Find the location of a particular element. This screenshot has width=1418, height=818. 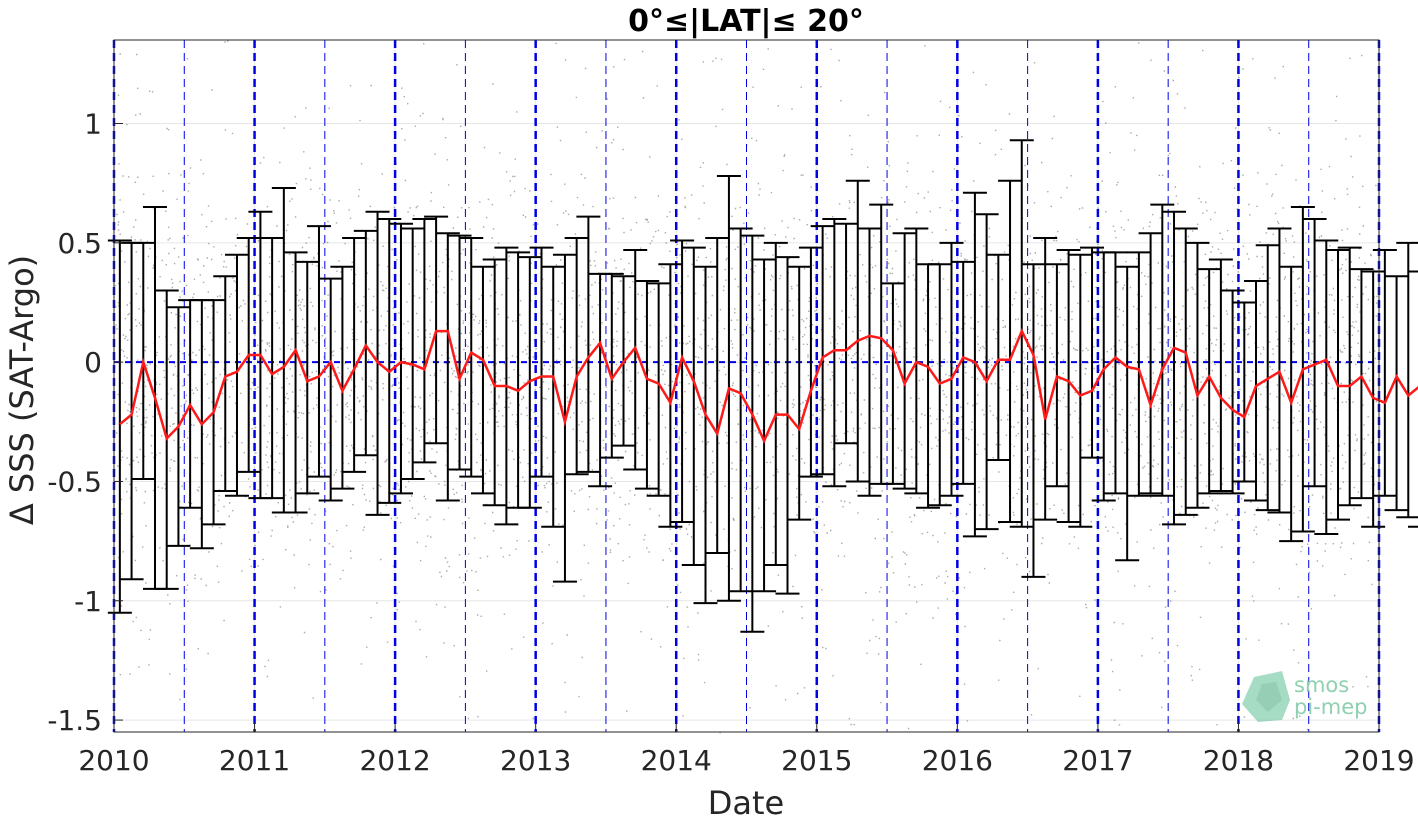

x-tick-label: 2010 is located at coordinates (113, 760).